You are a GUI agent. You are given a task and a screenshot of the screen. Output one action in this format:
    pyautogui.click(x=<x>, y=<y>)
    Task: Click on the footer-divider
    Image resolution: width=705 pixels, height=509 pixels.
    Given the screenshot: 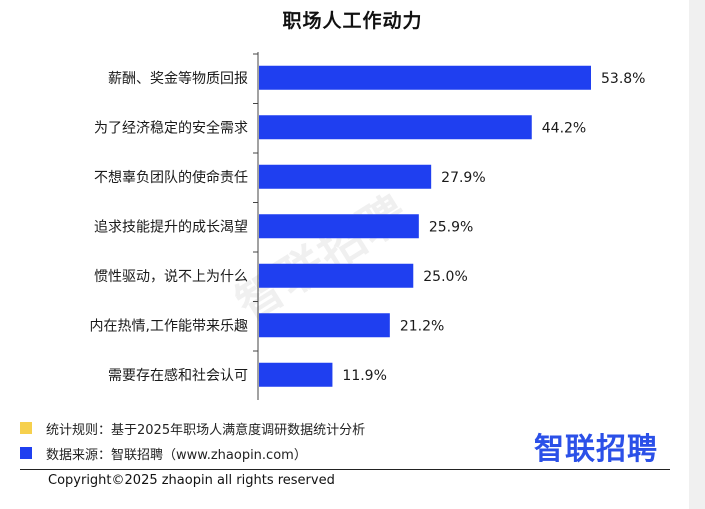 What is the action you would take?
    pyautogui.click(x=345, y=469)
    